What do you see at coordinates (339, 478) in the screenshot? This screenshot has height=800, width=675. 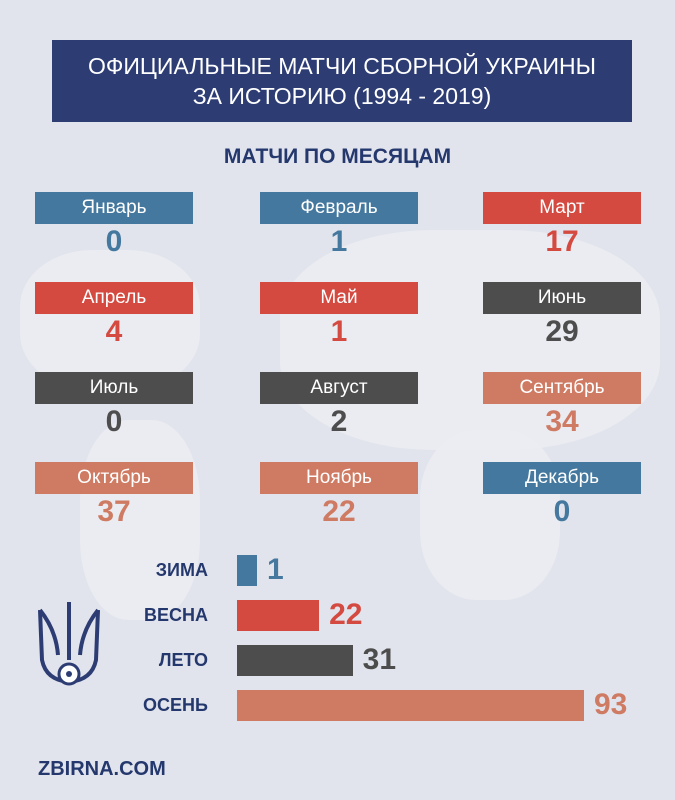 I see `month-label: Ноябрь` at bounding box center [339, 478].